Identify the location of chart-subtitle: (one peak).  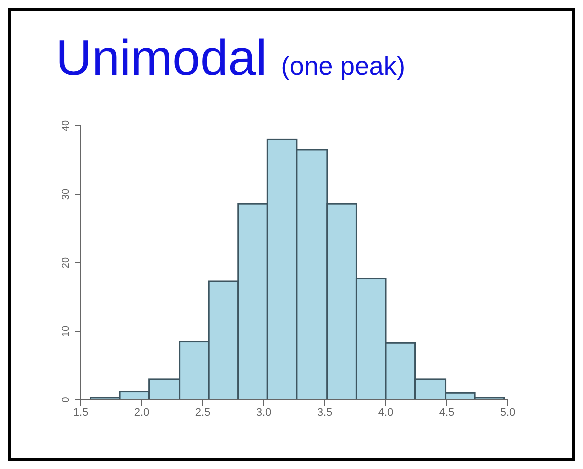
(343, 66).